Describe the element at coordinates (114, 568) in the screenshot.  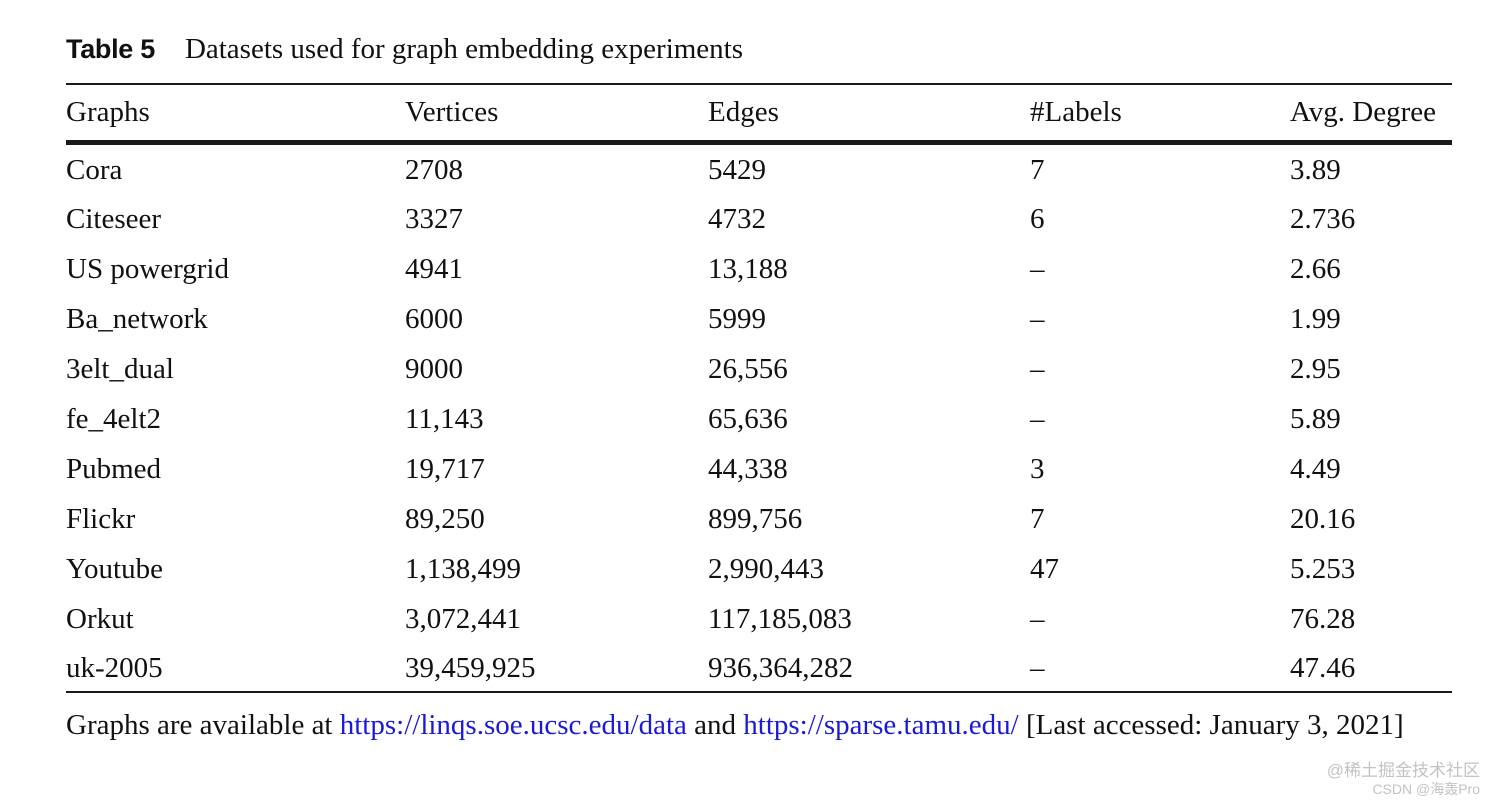
I see `graph-name-cell: Youtube` at that location.